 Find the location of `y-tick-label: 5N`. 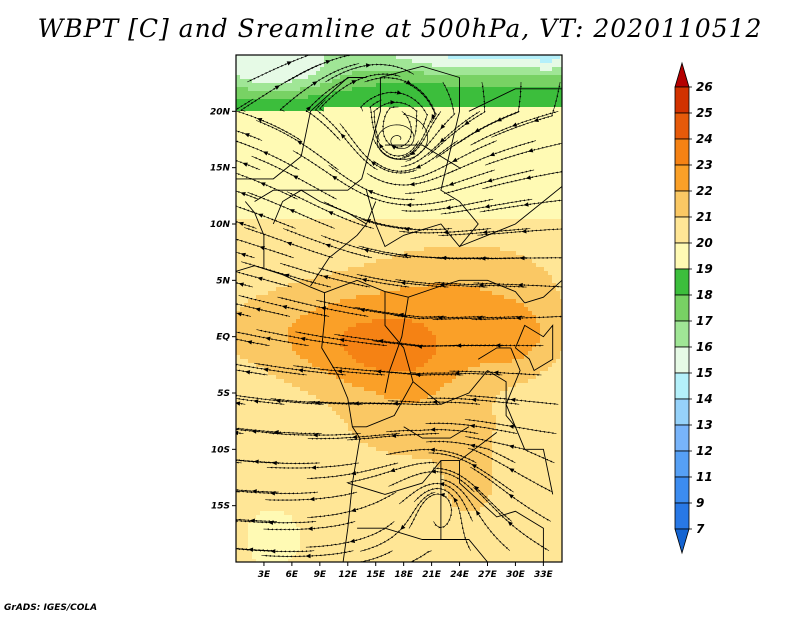

y-tick-label: 5N is located at coordinates (223, 281).